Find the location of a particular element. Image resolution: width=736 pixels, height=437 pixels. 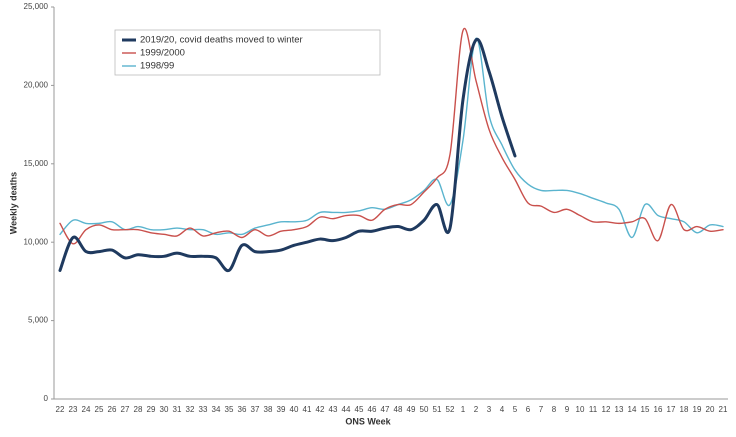

y-tick-label: 20,000 is located at coordinates (36, 85).